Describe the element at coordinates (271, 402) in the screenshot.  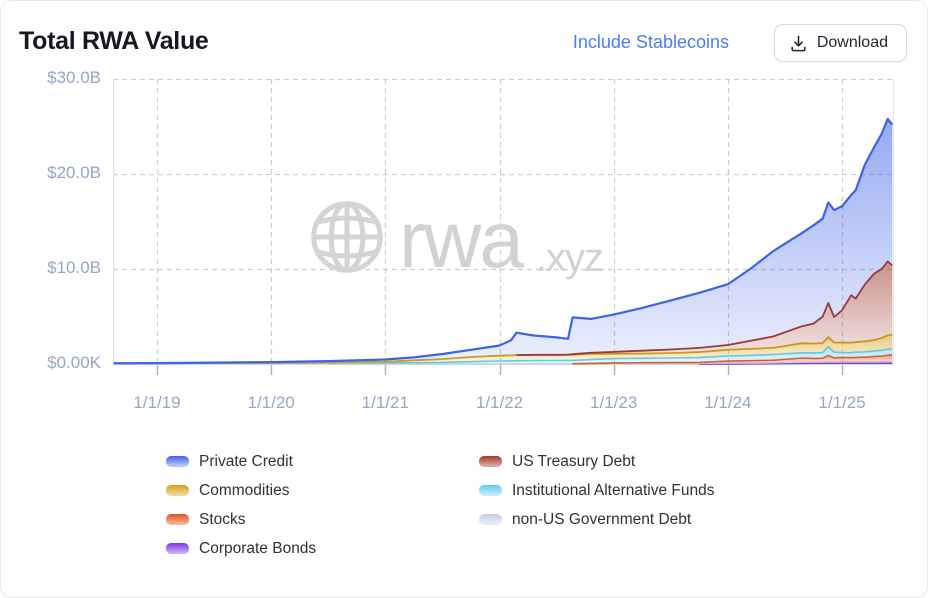
I see `x-axis-tick-label: 1/1/20` at that location.